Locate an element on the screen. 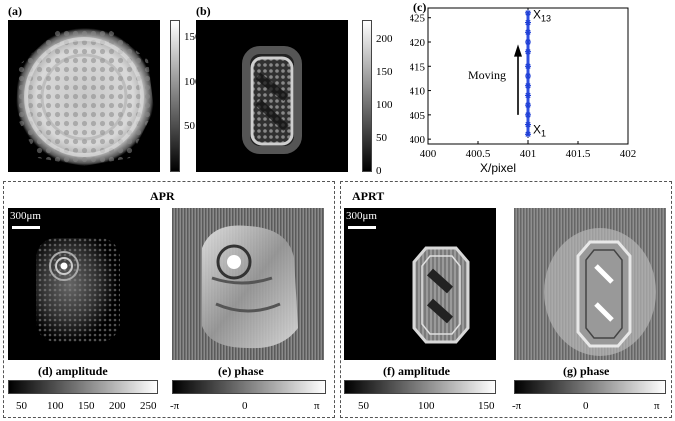 This screenshot has height=421, width=675. colorbar-a-tick: 50 is located at coordinates (189, 126).